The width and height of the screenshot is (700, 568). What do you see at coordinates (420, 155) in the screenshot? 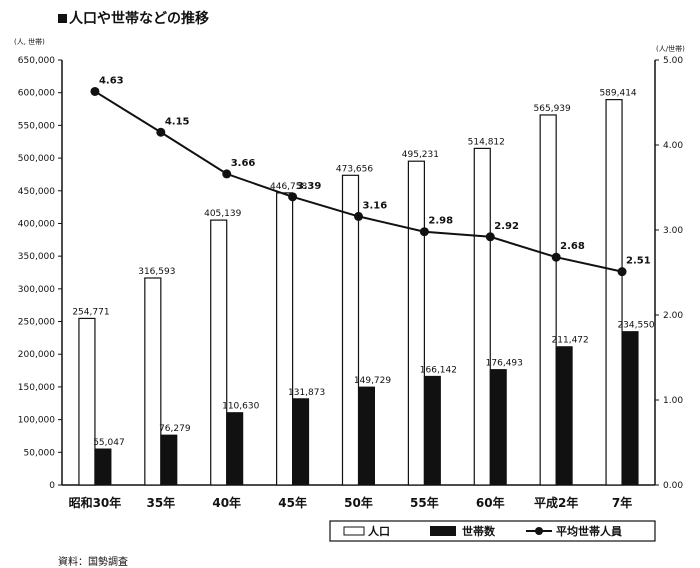
I see `bar-label-population: 495,231` at bounding box center [420, 155].